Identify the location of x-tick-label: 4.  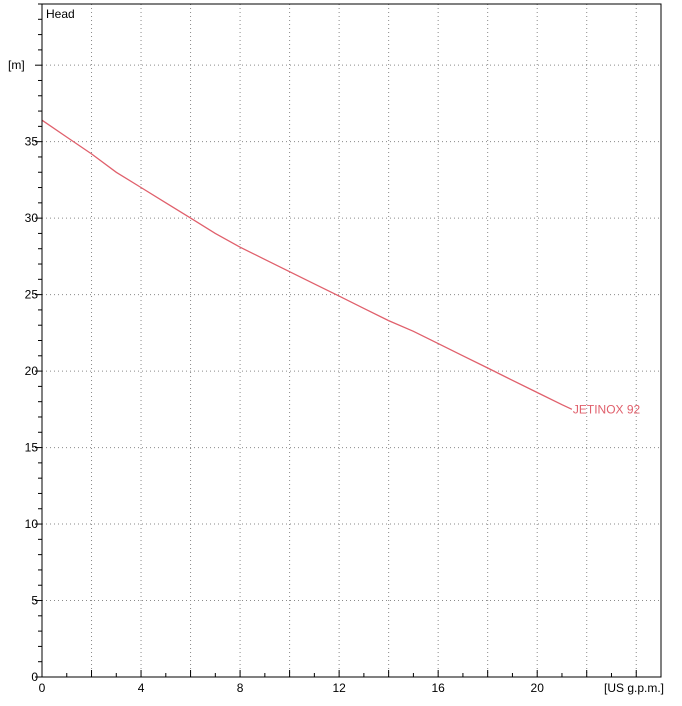
(141, 688).